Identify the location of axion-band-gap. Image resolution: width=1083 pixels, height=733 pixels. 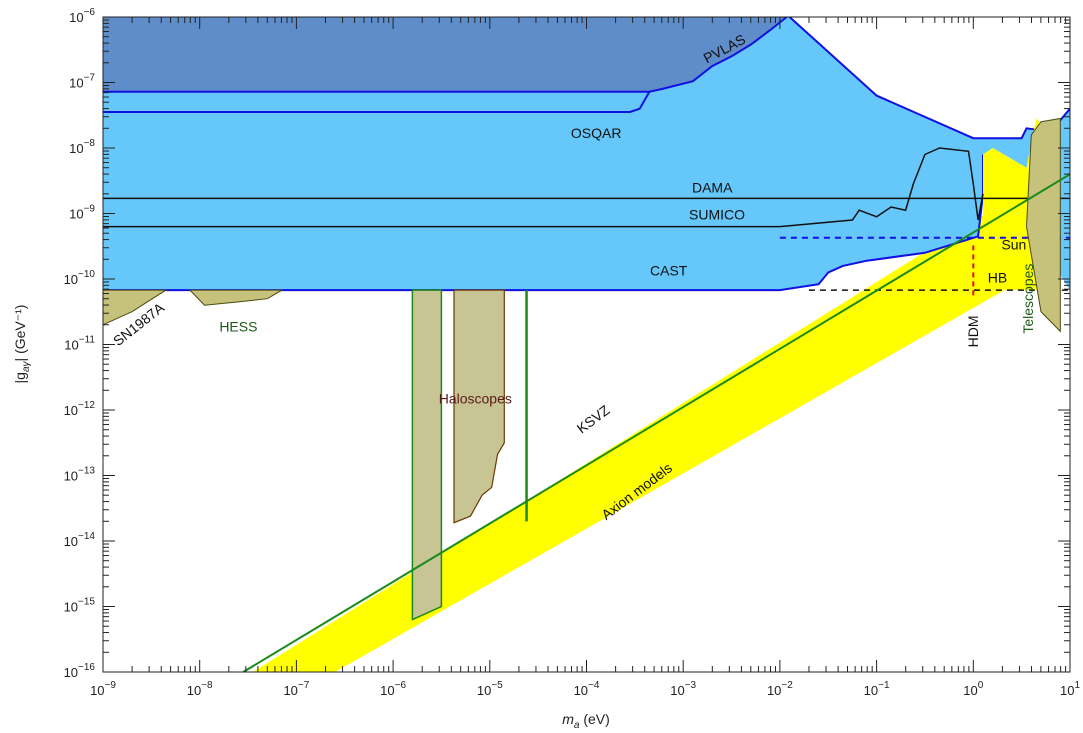
(1011, 204).